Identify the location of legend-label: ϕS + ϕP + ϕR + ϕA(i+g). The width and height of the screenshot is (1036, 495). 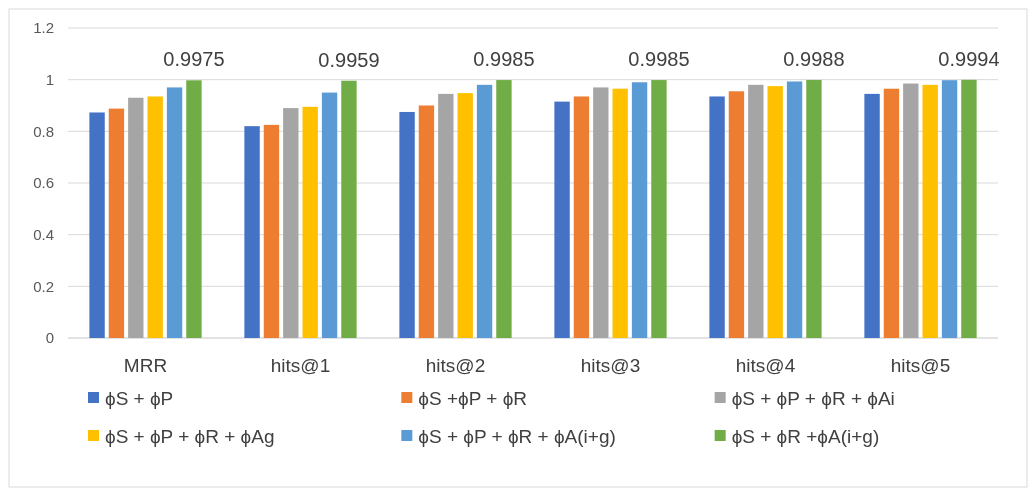
(517, 436).